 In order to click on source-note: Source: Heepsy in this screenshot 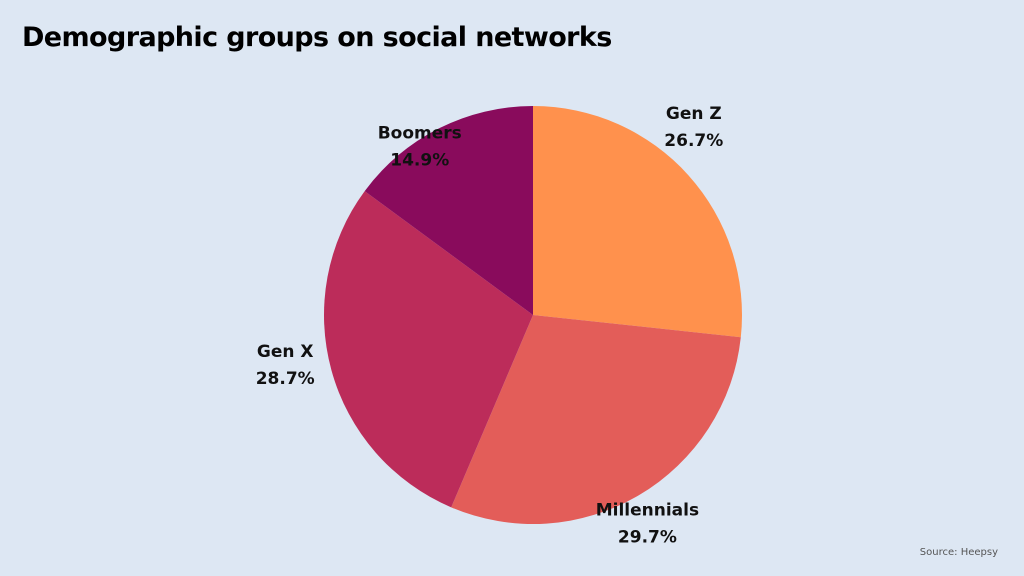, I will do `click(958, 552)`.